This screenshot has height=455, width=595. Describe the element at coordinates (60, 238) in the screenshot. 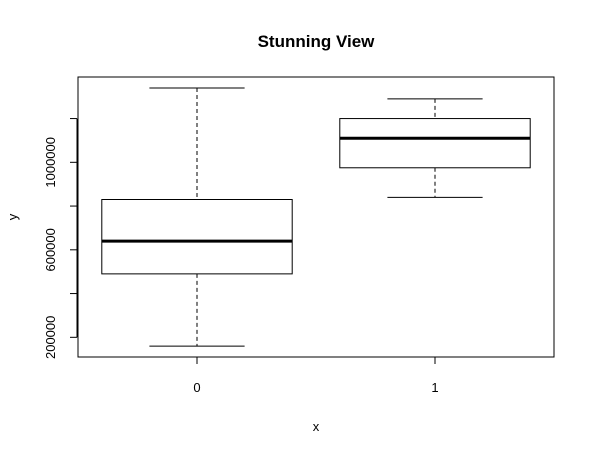

I see `y-axis: 200000 600000 1000000` at that location.